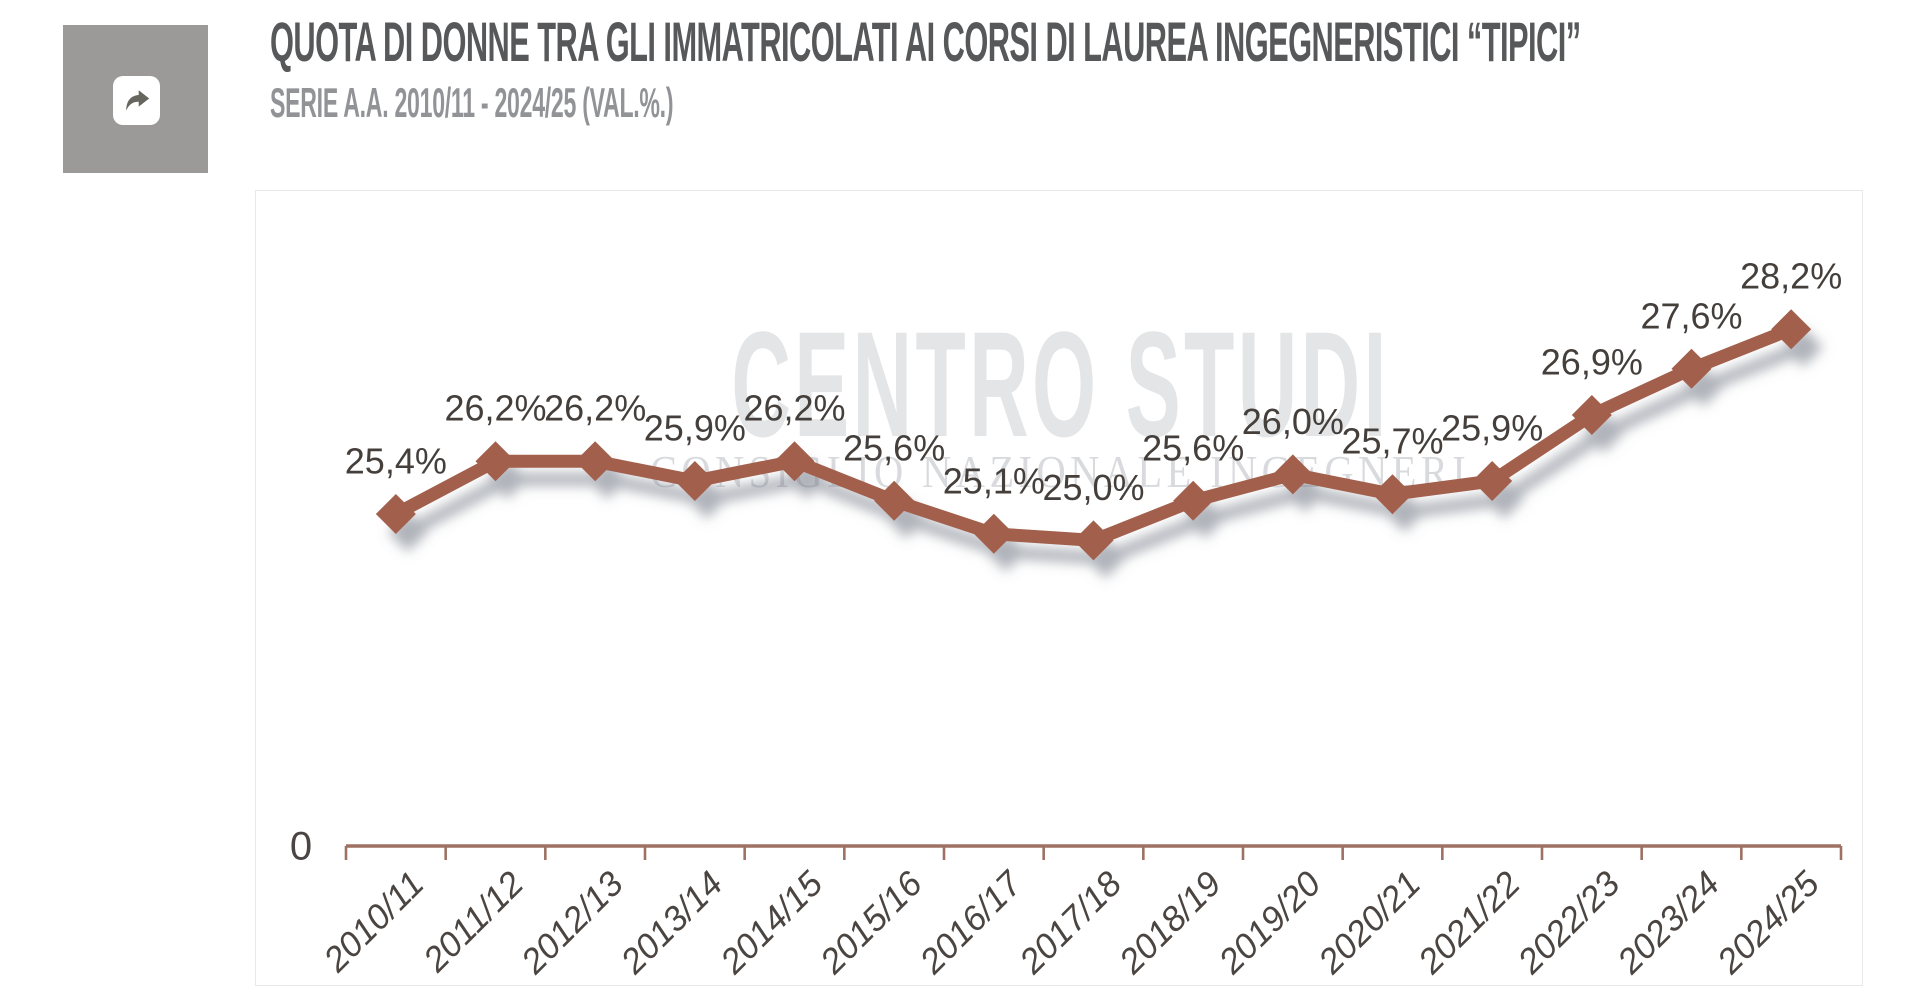 The width and height of the screenshot is (1905, 998). I want to click on share-button, so click(135, 99).